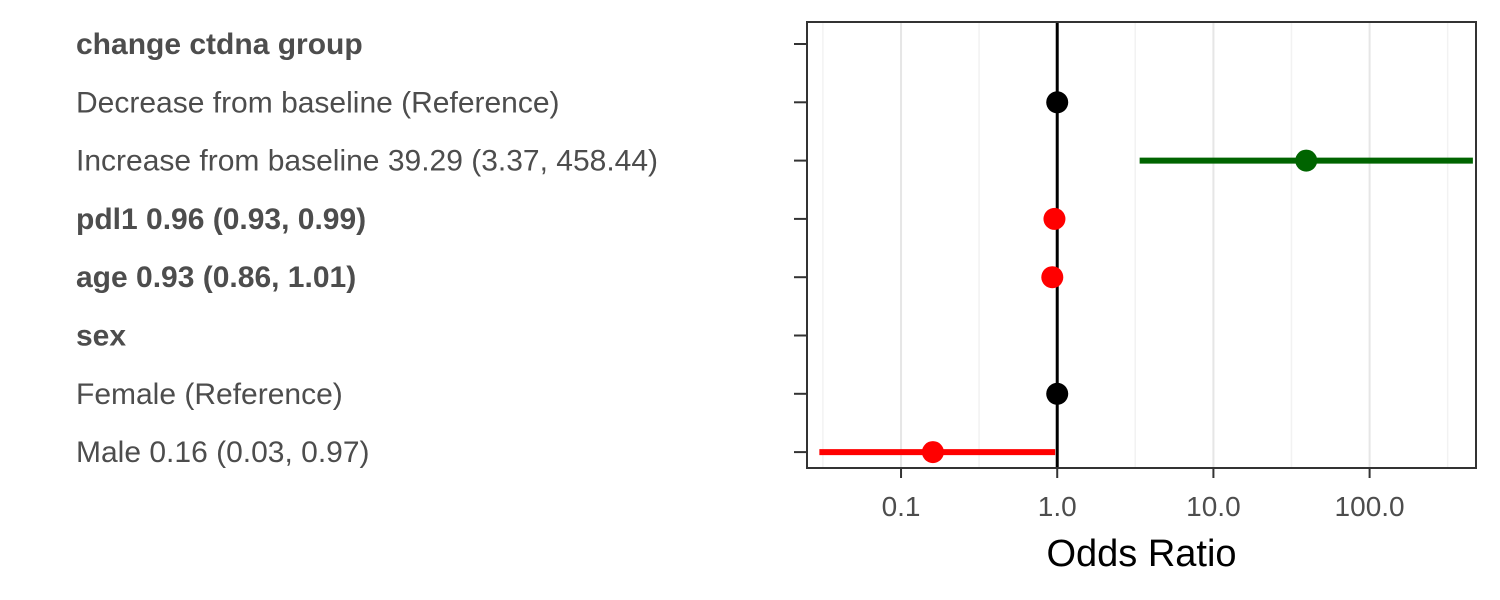 Image resolution: width=1500 pixels, height=600 pixels. Describe the element at coordinates (1370, 506) in the screenshot. I see `x-tick-label: 100.0` at that location.